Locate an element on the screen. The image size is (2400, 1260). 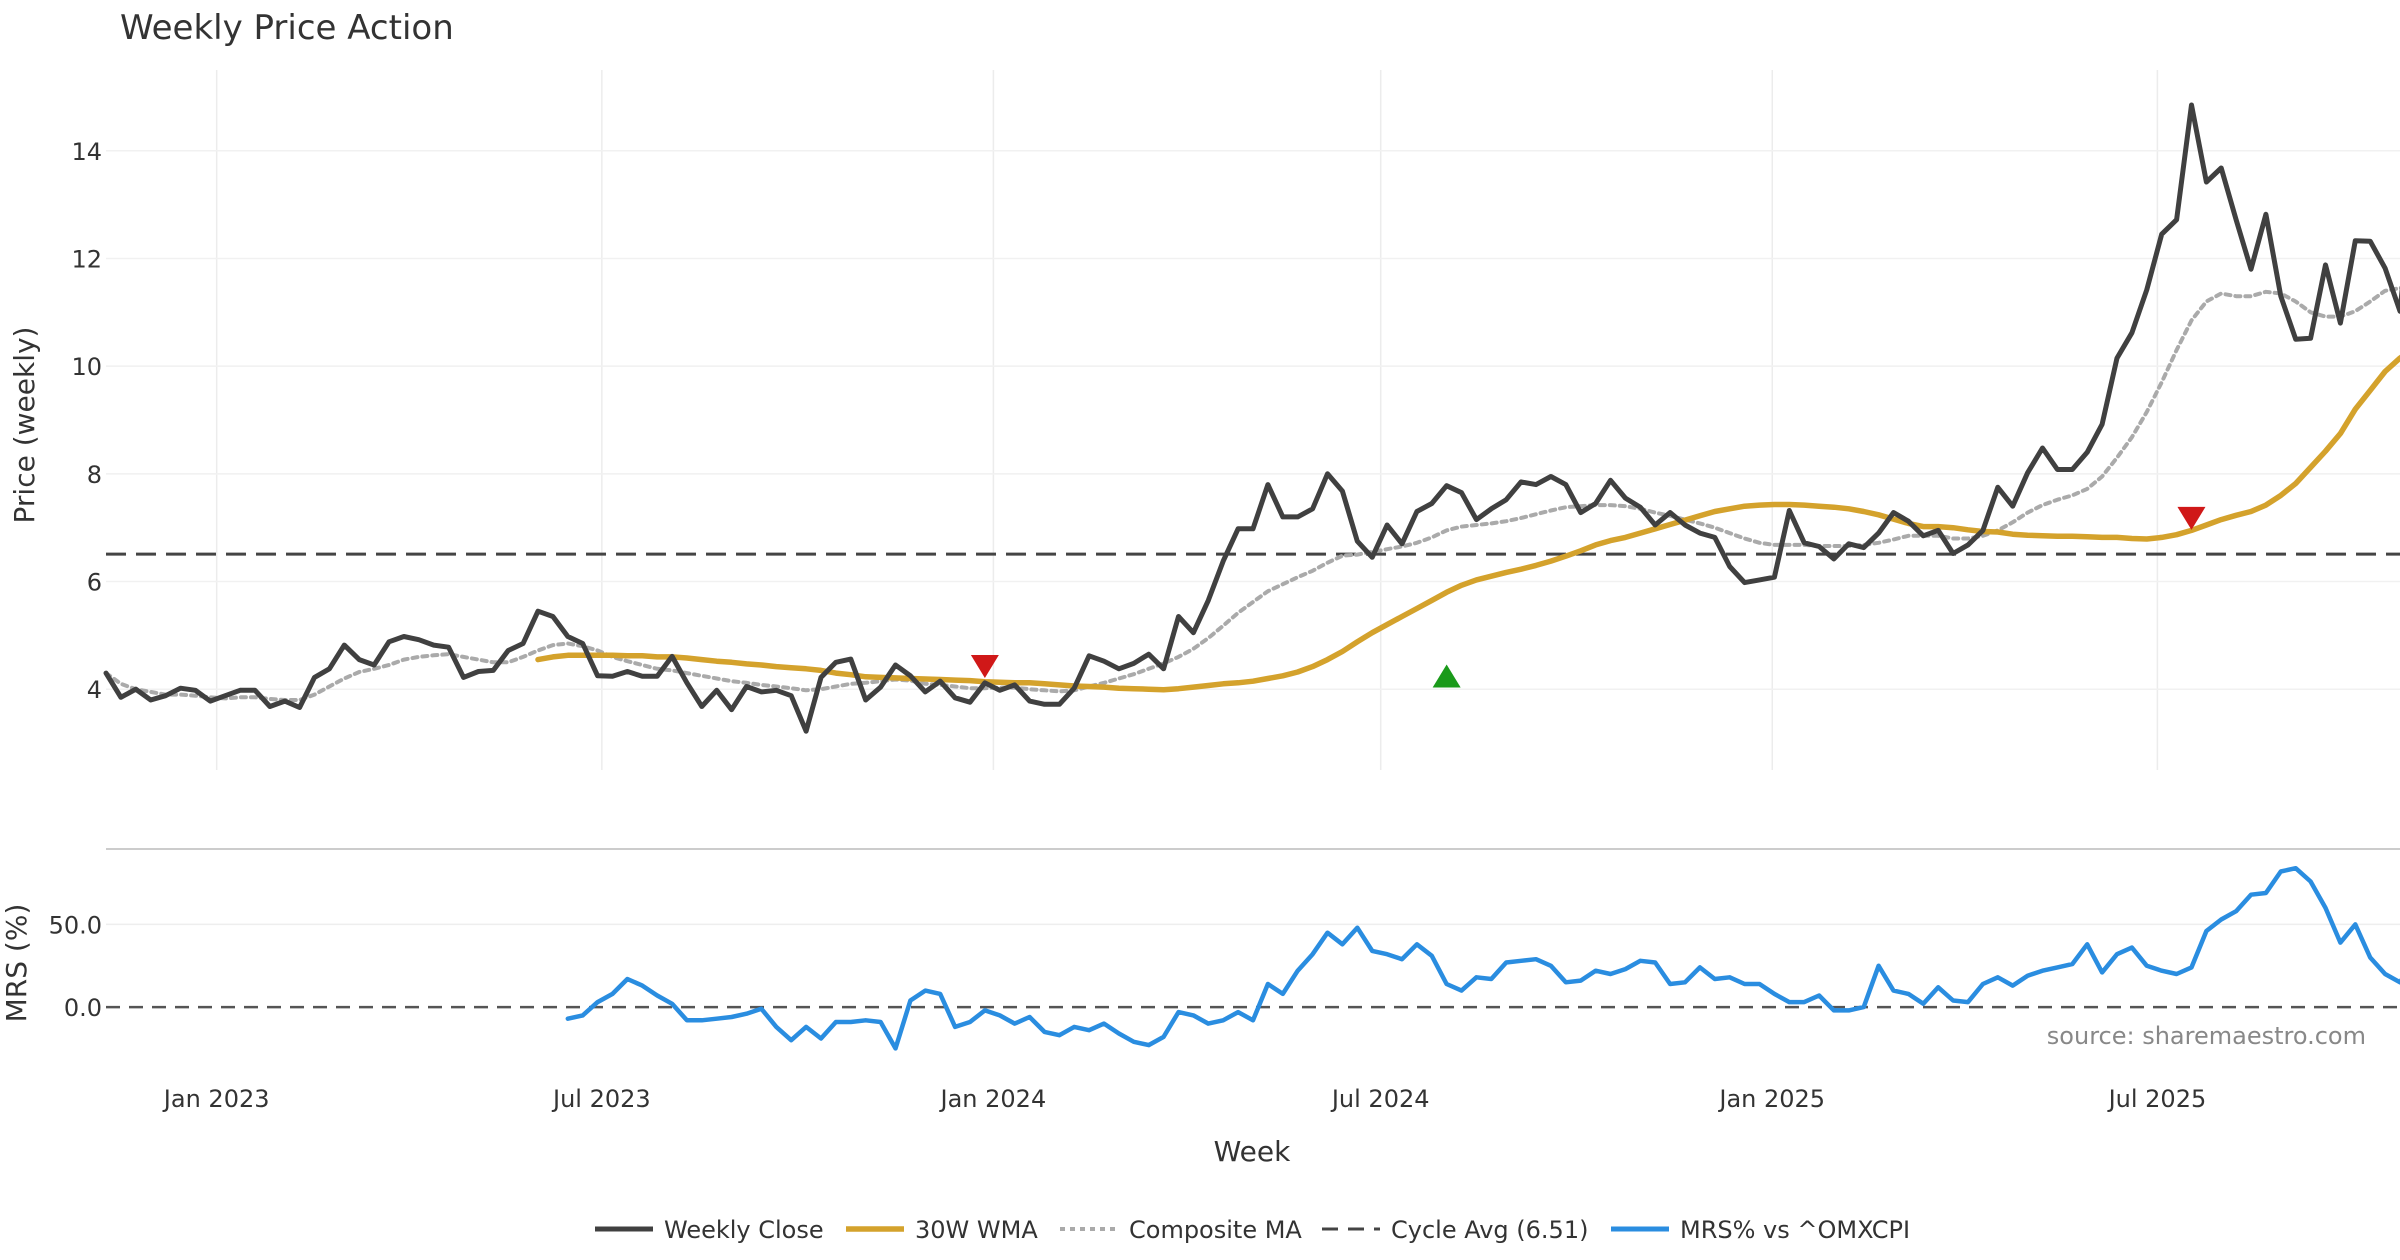
x-tick-label: Jan 2024 is located at coordinates (993, 1099).